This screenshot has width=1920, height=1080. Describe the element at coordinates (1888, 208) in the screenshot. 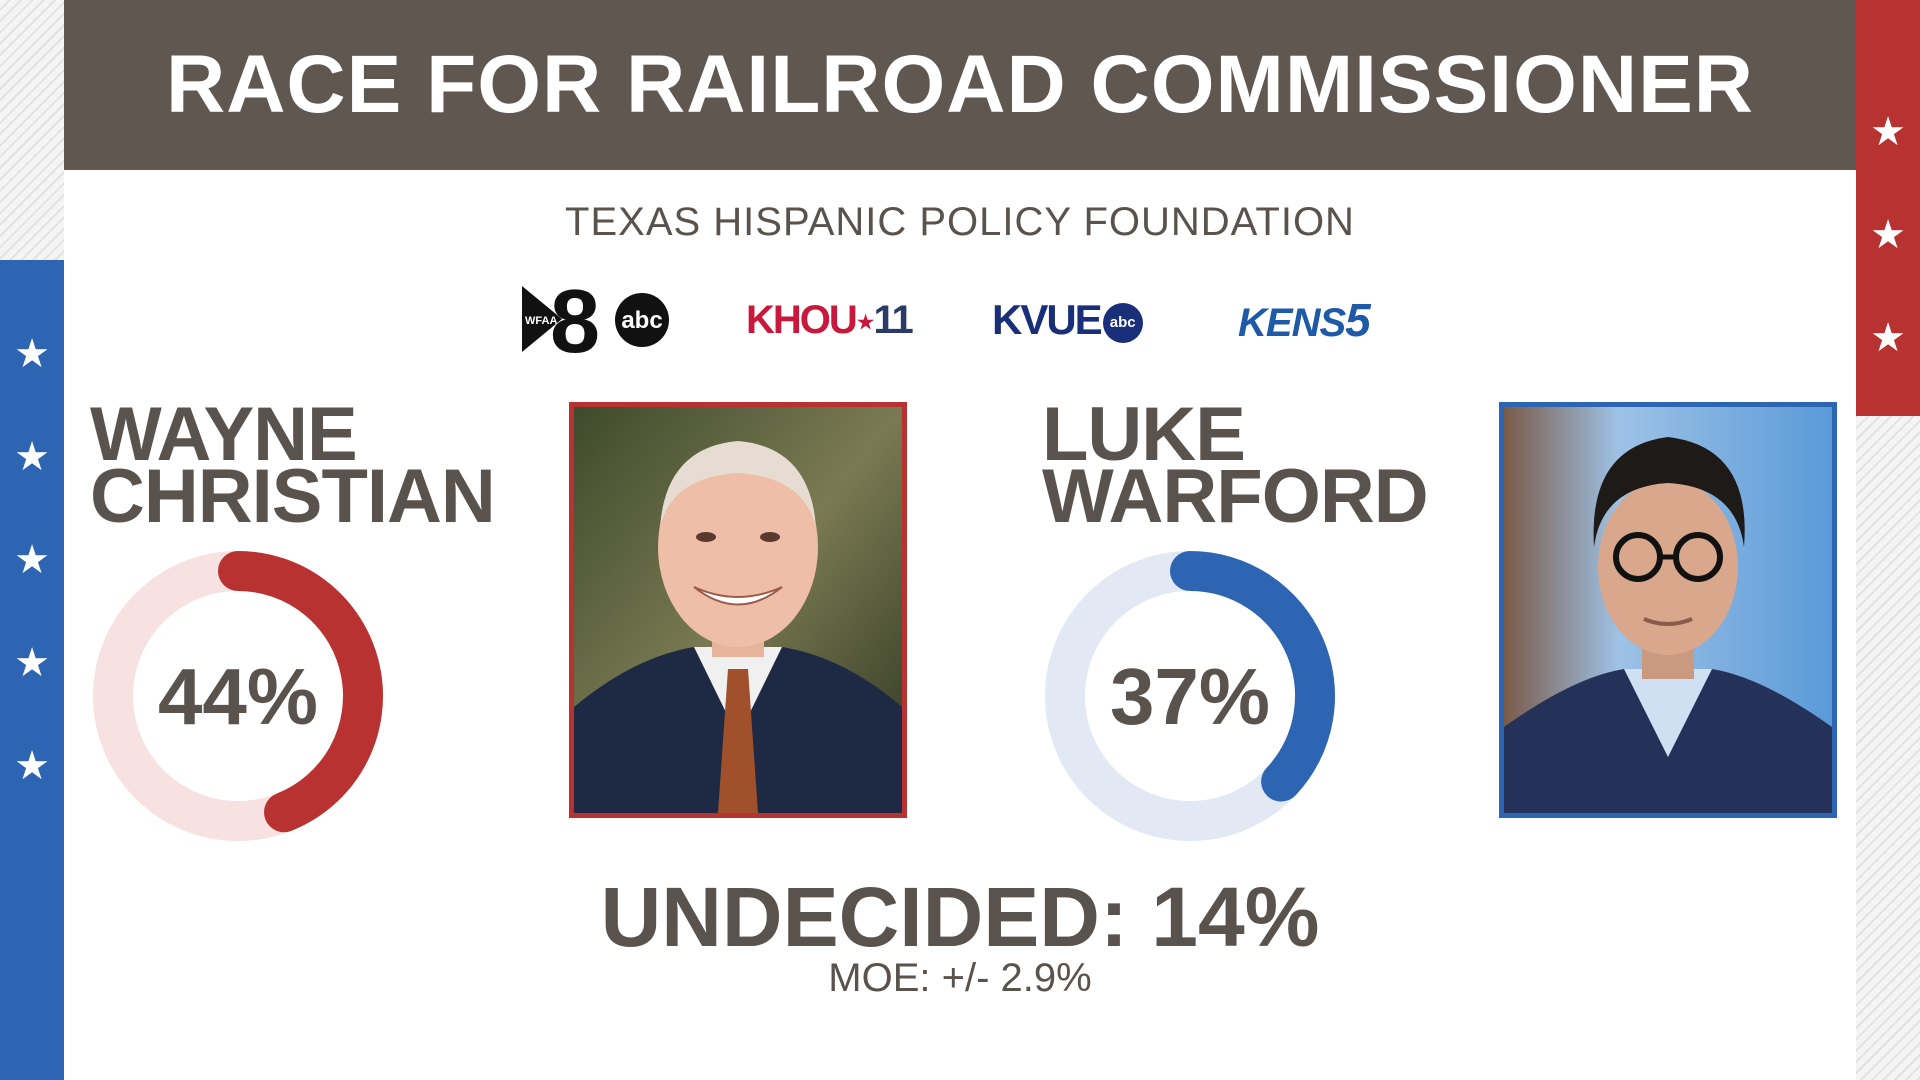

I see `red-star-band: ★ ★ ★` at that location.